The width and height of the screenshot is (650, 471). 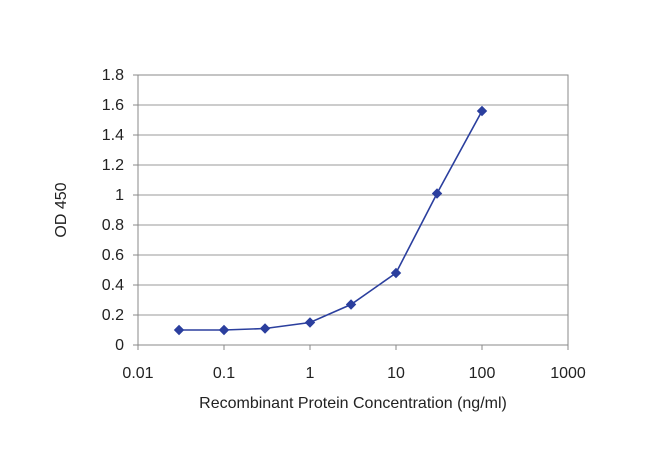 What do you see at coordinates (120, 210) in the screenshot?
I see `y-axis-ticks: 0 0.2 0.4 0.6 0.8 1 1.2 1.4 1.6 1.8` at bounding box center [120, 210].